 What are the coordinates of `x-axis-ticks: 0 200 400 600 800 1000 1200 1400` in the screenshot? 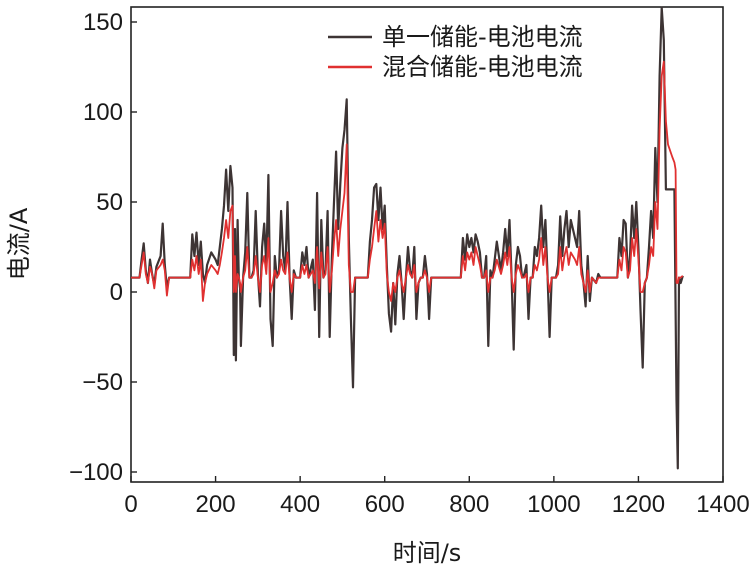 It's located at (437, 497).